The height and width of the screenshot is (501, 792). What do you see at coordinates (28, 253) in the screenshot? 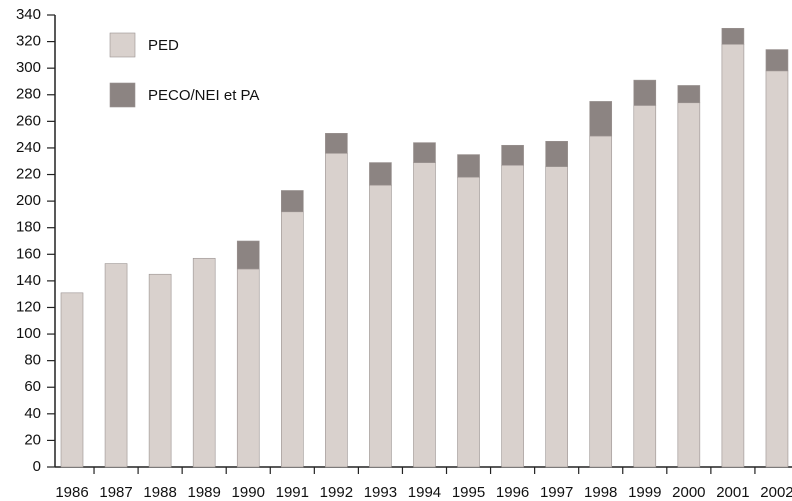
I see `y-tick-label: 160` at bounding box center [28, 253].